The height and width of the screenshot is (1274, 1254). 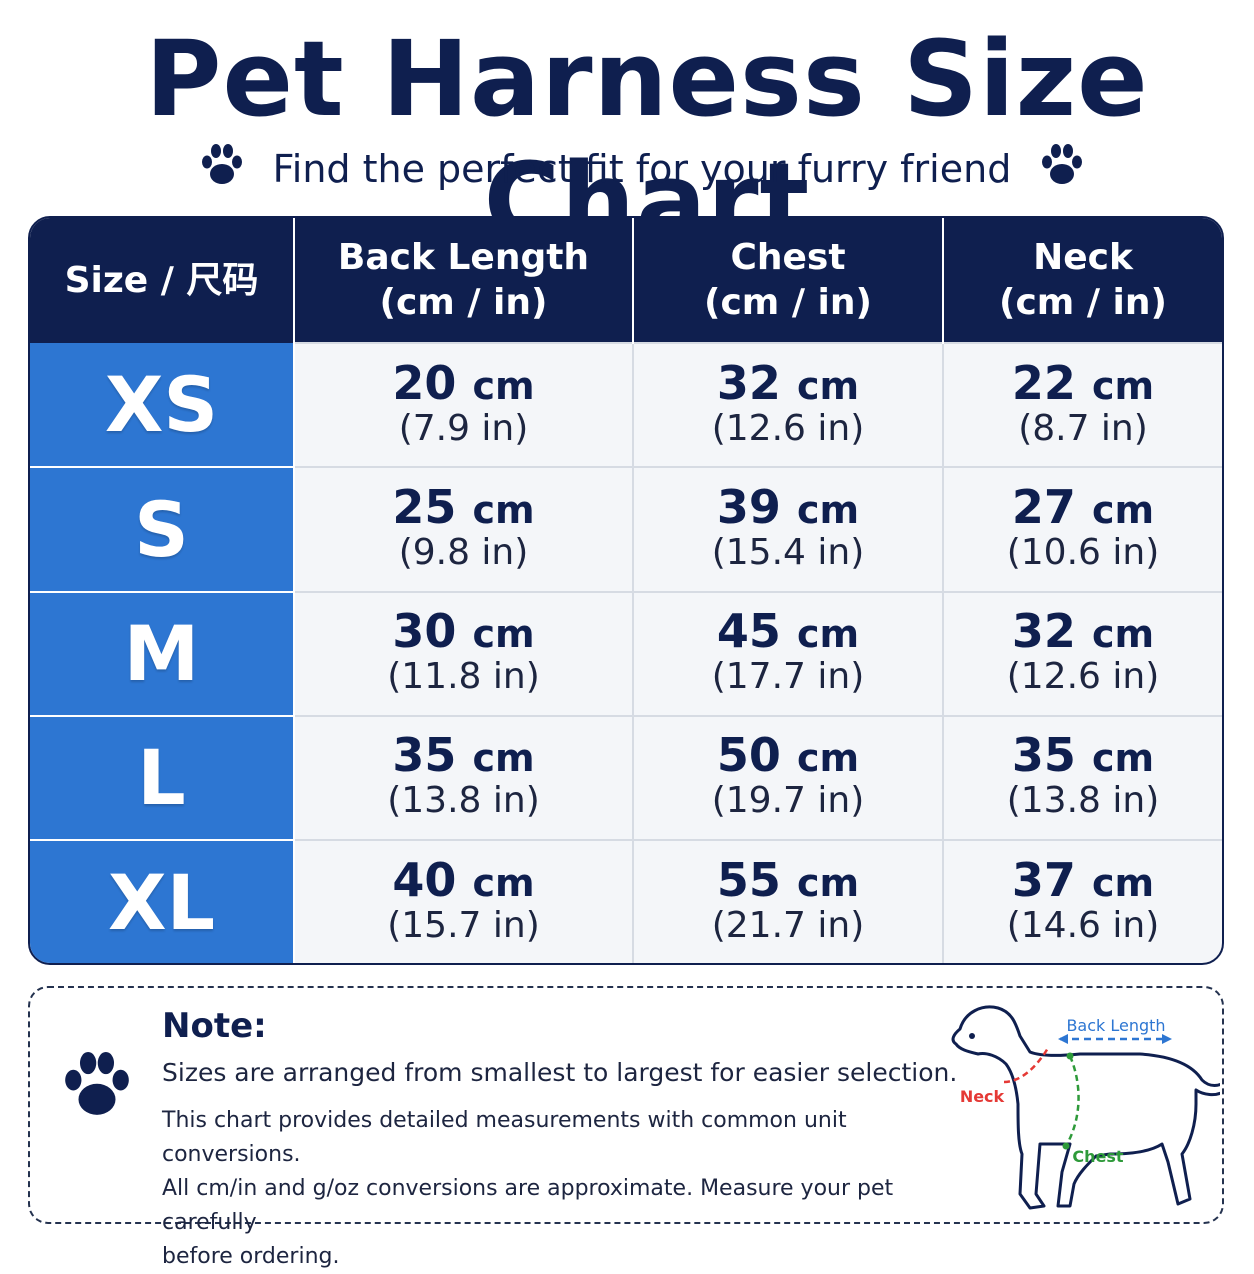 I want to click on cm-value: 20 cm, so click(x=463, y=383).